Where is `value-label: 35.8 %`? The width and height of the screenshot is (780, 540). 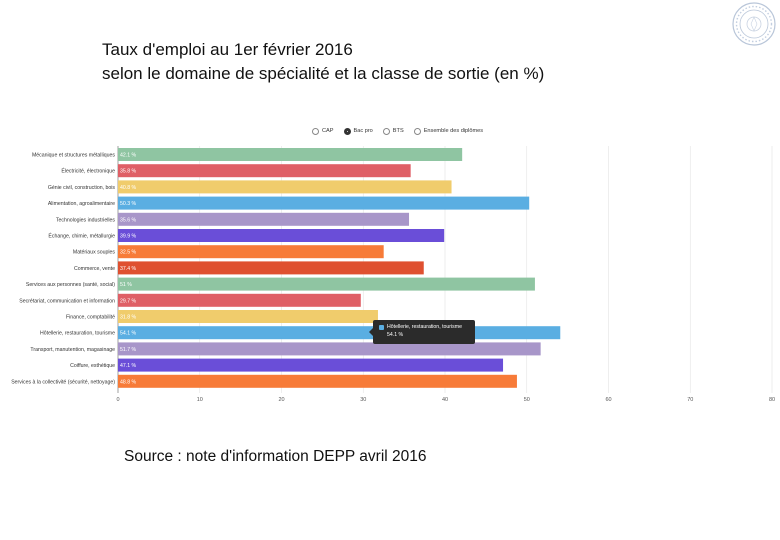 value-label: 35.8 % is located at coordinates (128, 172).